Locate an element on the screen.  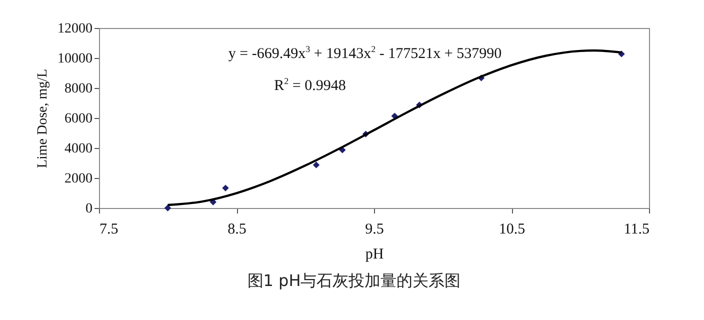
x-axis-title: pH is located at coordinates (374, 254).